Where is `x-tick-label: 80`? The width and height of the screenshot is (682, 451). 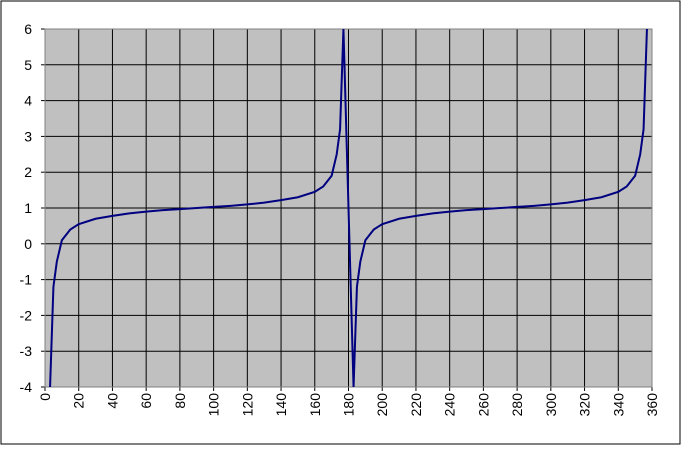
x-tick-label: 80 is located at coordinates (180, 401).